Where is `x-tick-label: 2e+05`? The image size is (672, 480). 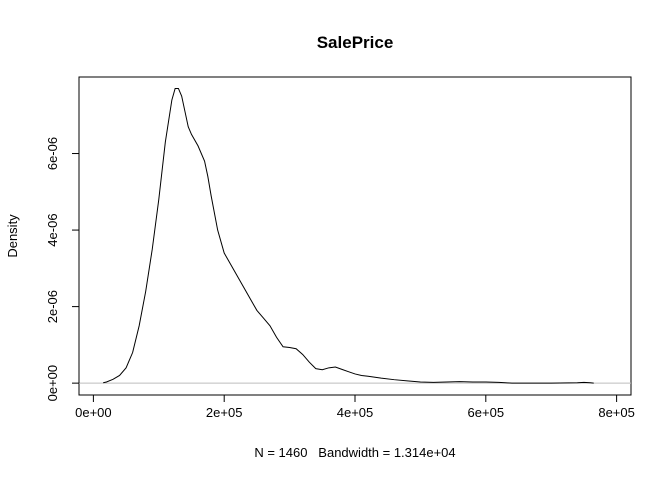 x-tick-label: 2e+05 is located at coordinates (224, 412).